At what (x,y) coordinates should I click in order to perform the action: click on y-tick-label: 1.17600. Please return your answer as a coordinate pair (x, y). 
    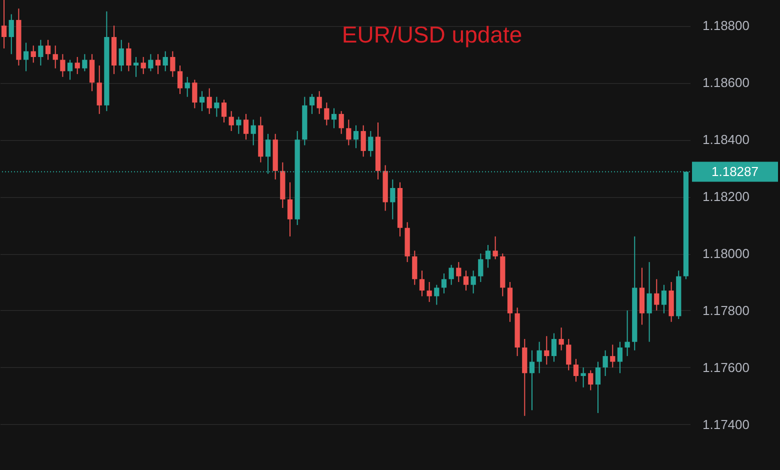
    Looking at the image, I should click on (726, 367).